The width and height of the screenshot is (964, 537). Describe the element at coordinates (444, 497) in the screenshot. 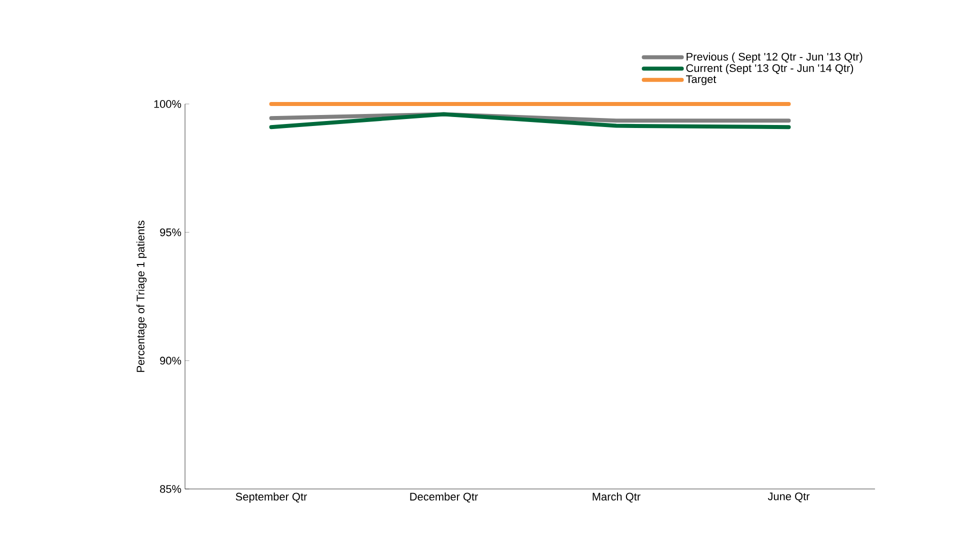

I see `x-tick-label: December Qtr` at that location.